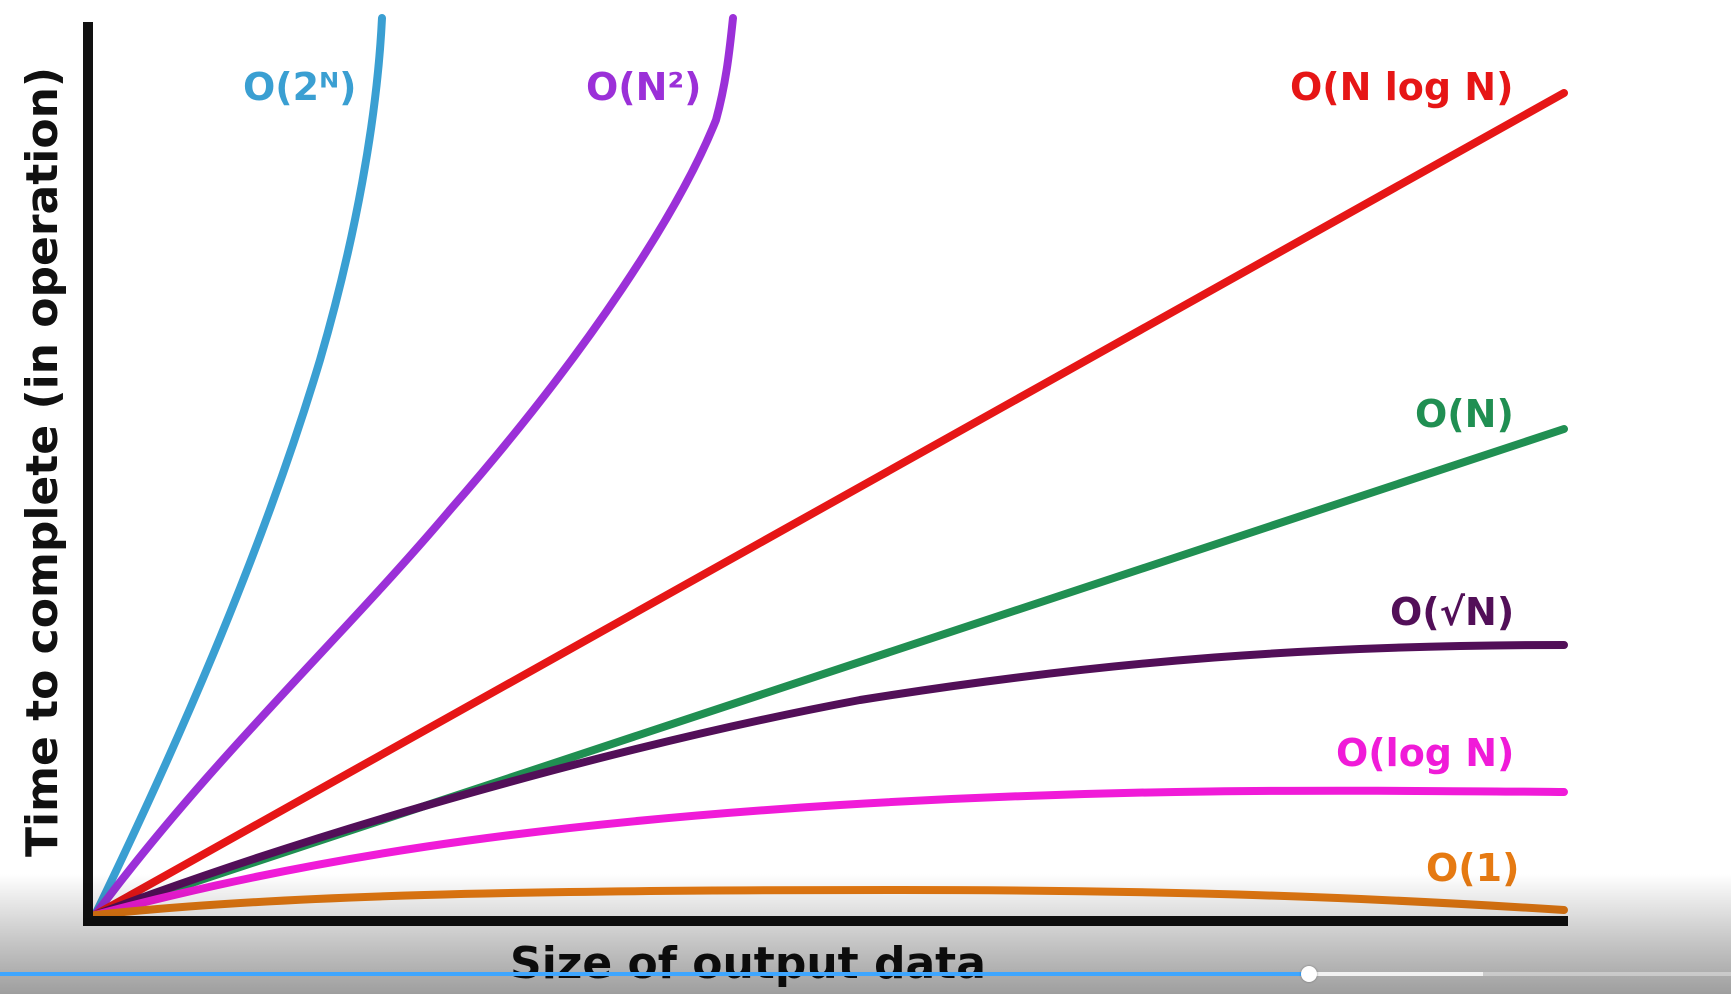  I want to click on x-axis-label: Size of output data, so click(748, 963).